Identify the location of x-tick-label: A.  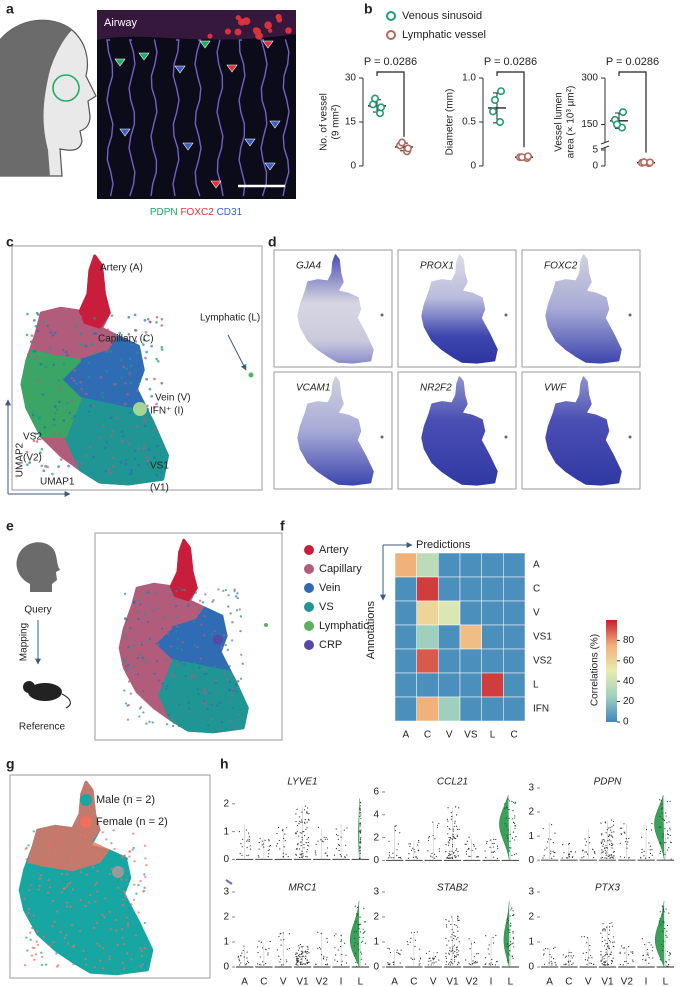
(244, 982).